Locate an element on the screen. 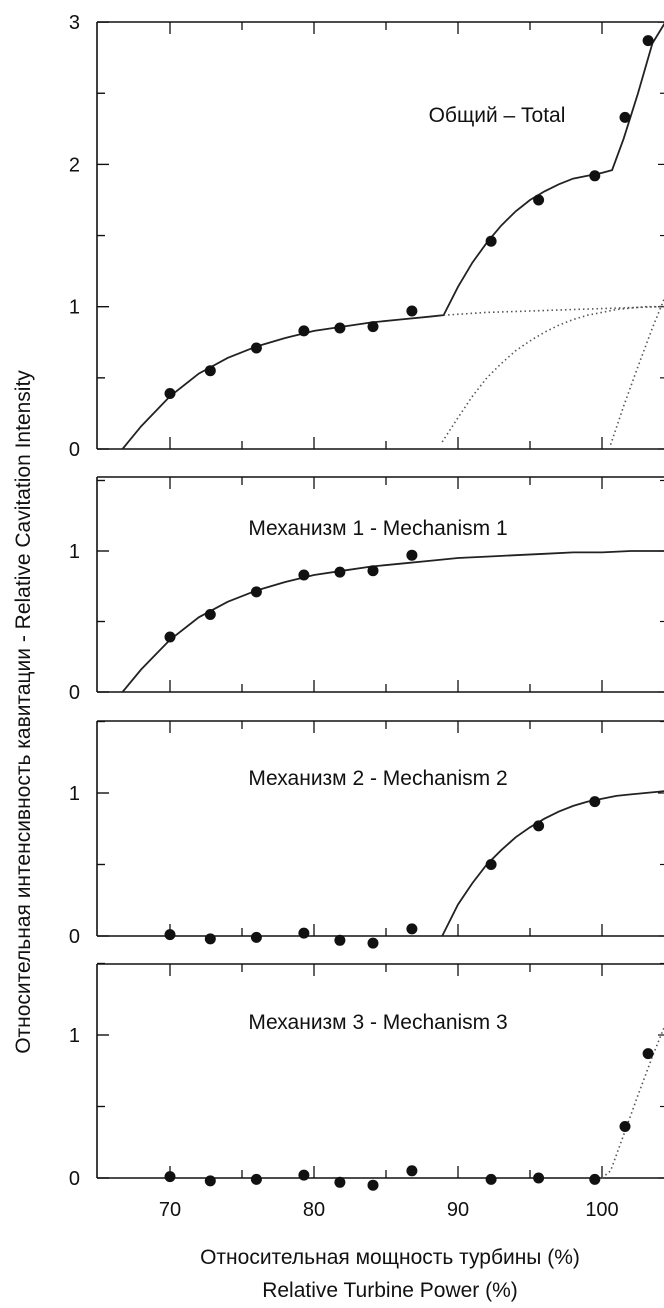 This screenshot has width=664, height=1308. panel-label: Механизм 2 - Mechanism 2 is located at coordinates (377, 778).